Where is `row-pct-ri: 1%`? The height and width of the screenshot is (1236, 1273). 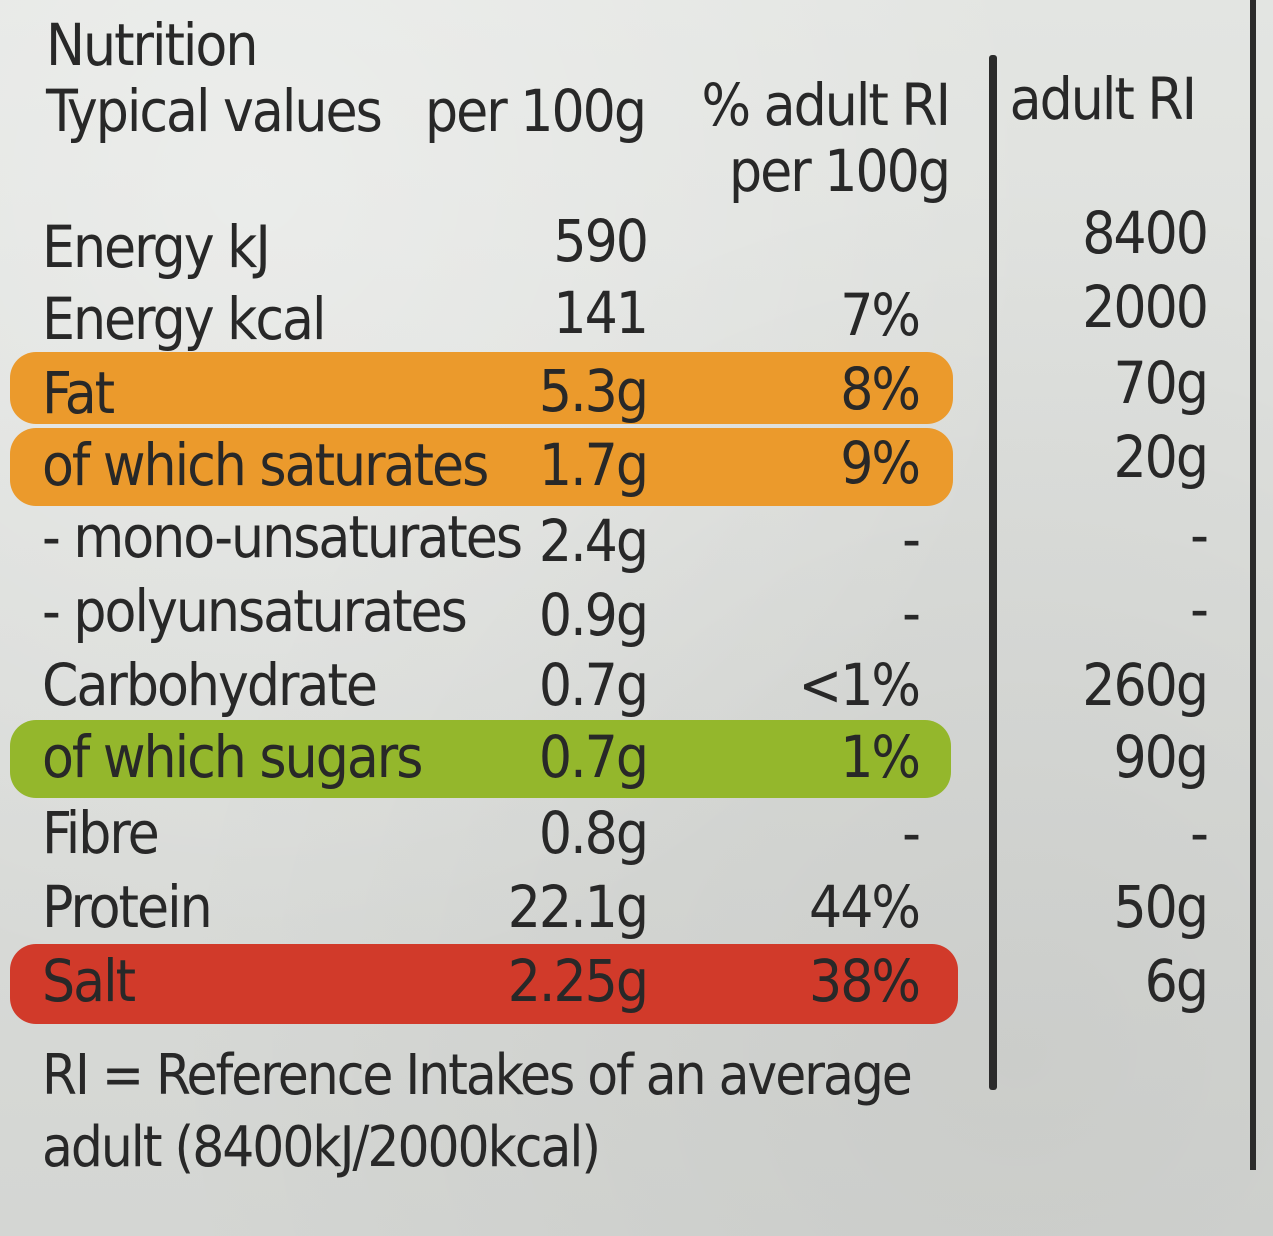
row-pct-ri: 1% is located at coordinates (880, 757).